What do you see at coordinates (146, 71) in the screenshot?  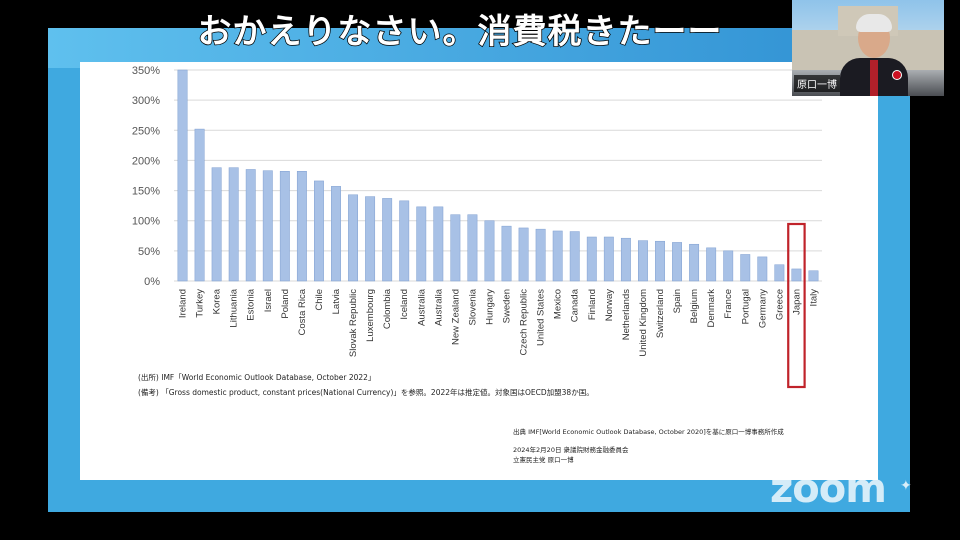 I see `y-tick-label: 350%` at bounding box center [146, 71].